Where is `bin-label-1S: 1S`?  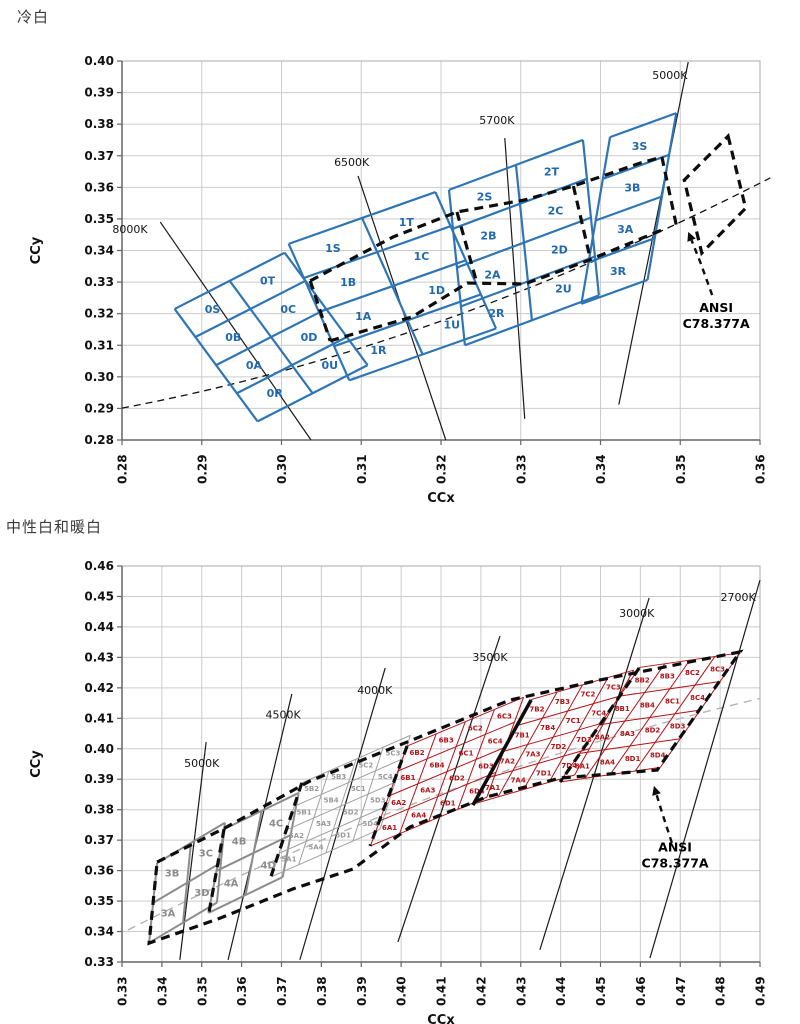 bin-label-1S: 1S is located at coordinates (333, 248).